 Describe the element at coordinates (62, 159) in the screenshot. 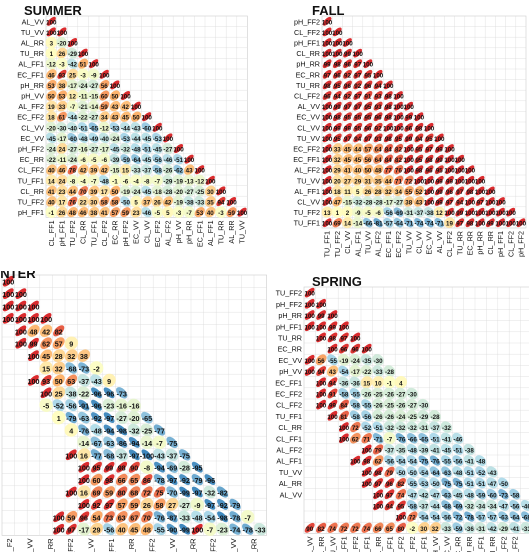

I see `summer-cell: -11` at that location.